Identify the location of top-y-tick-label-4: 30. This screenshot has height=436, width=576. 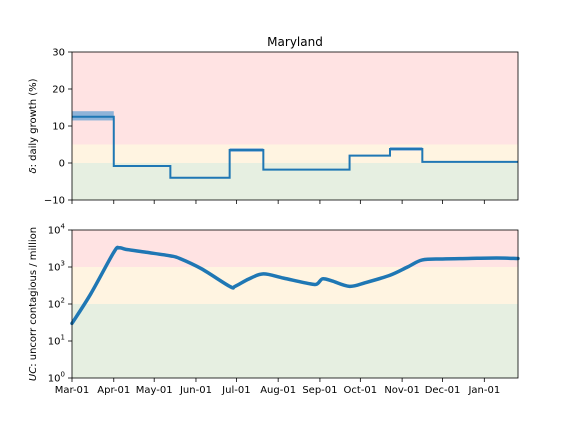
(58, 53).